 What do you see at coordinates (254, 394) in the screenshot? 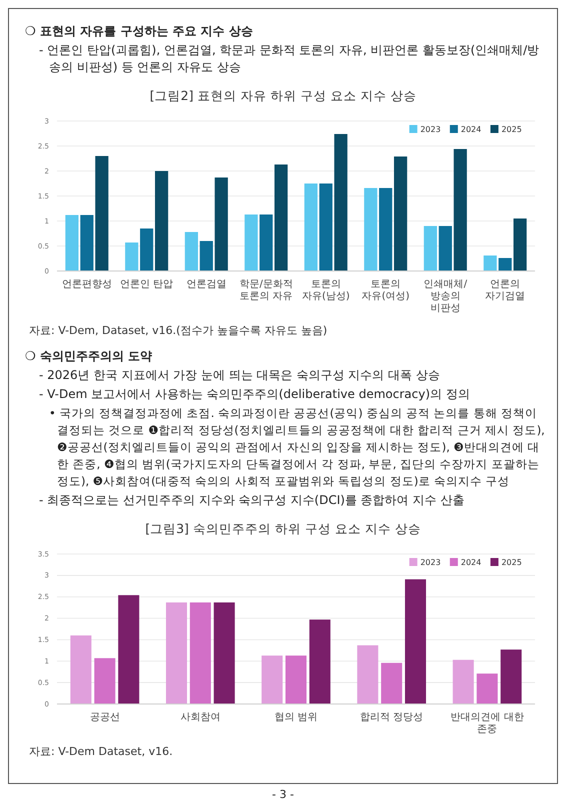
I see `text: - V-Dem 보고서에서 사용하는 숙의민주주의(deliberative democracy)의 정의` at bounding box center [254, 394].